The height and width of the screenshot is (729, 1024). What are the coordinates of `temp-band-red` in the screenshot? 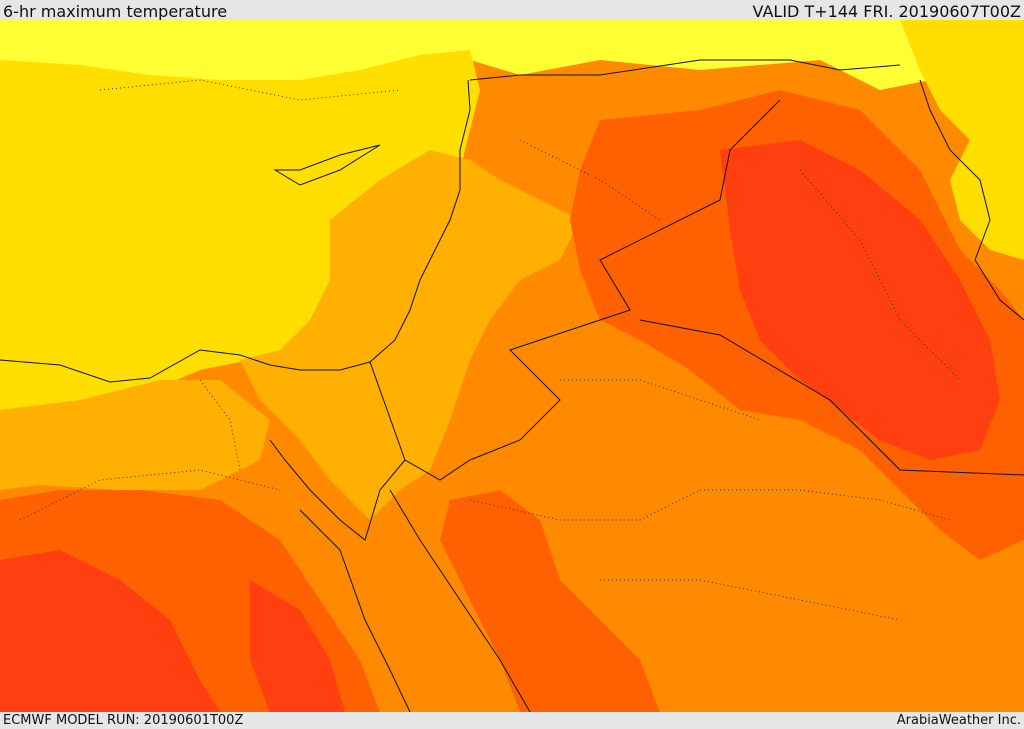 It's located at (860, 300).